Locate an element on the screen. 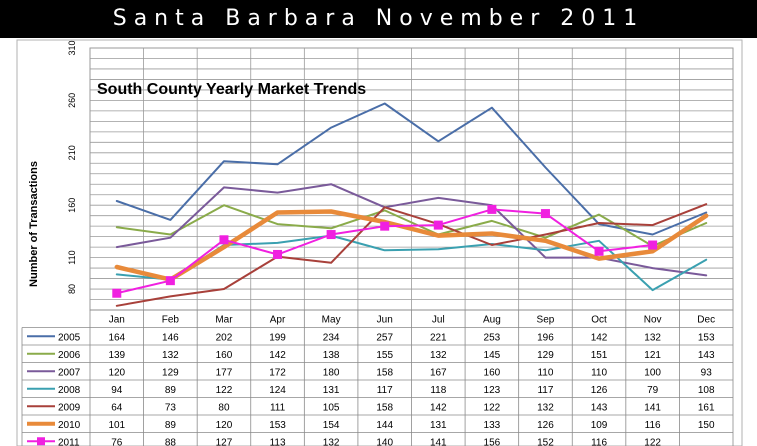 This screenshot has width=757, height=446. table-cell: 152 is located at coordinates (545, 441).